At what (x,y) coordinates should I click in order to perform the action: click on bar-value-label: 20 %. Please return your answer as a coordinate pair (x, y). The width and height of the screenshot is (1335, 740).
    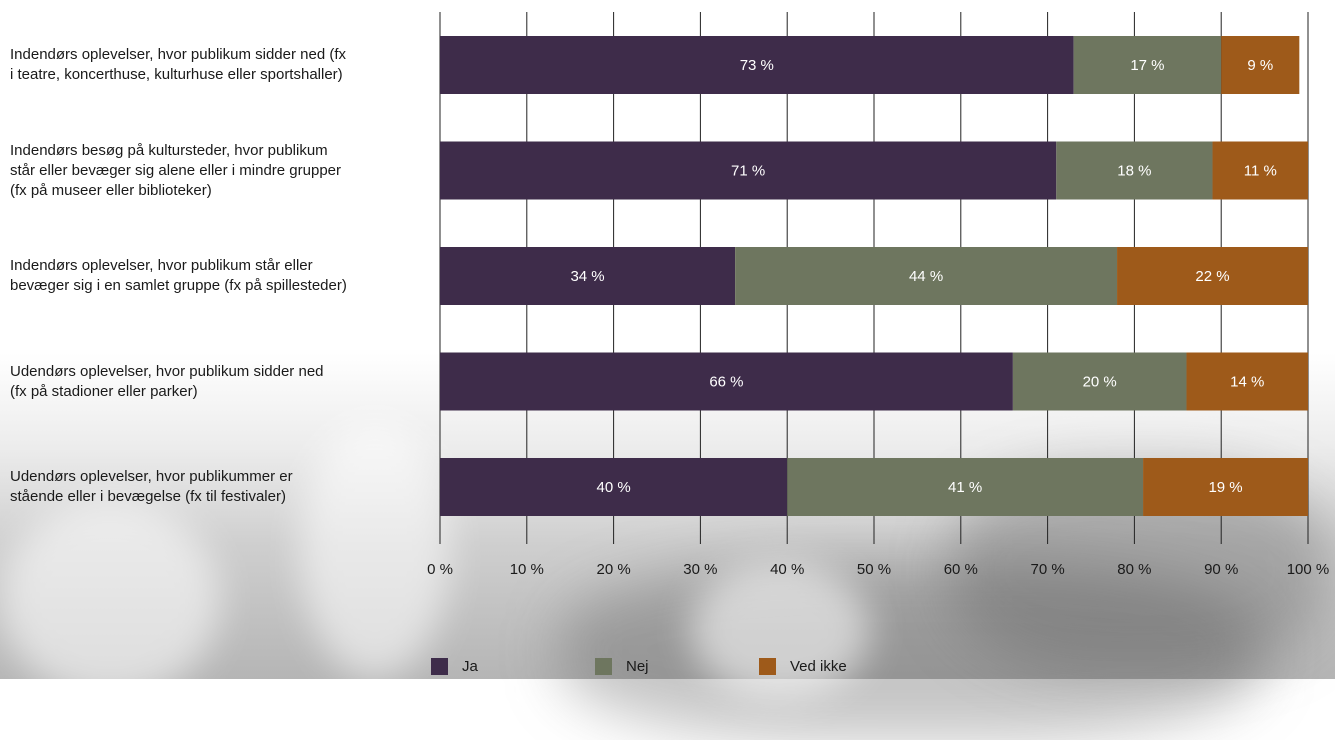
    Looking at the image, I should click on (1100, 382).